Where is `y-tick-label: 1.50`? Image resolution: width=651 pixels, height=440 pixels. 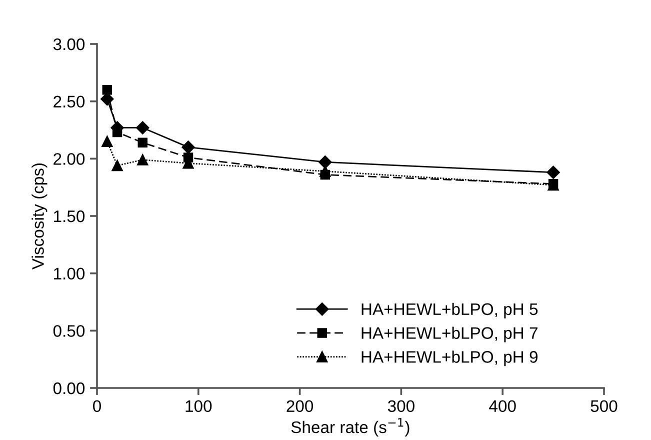
y-tick-label: 1.50 is located at coordinates (69, 216).